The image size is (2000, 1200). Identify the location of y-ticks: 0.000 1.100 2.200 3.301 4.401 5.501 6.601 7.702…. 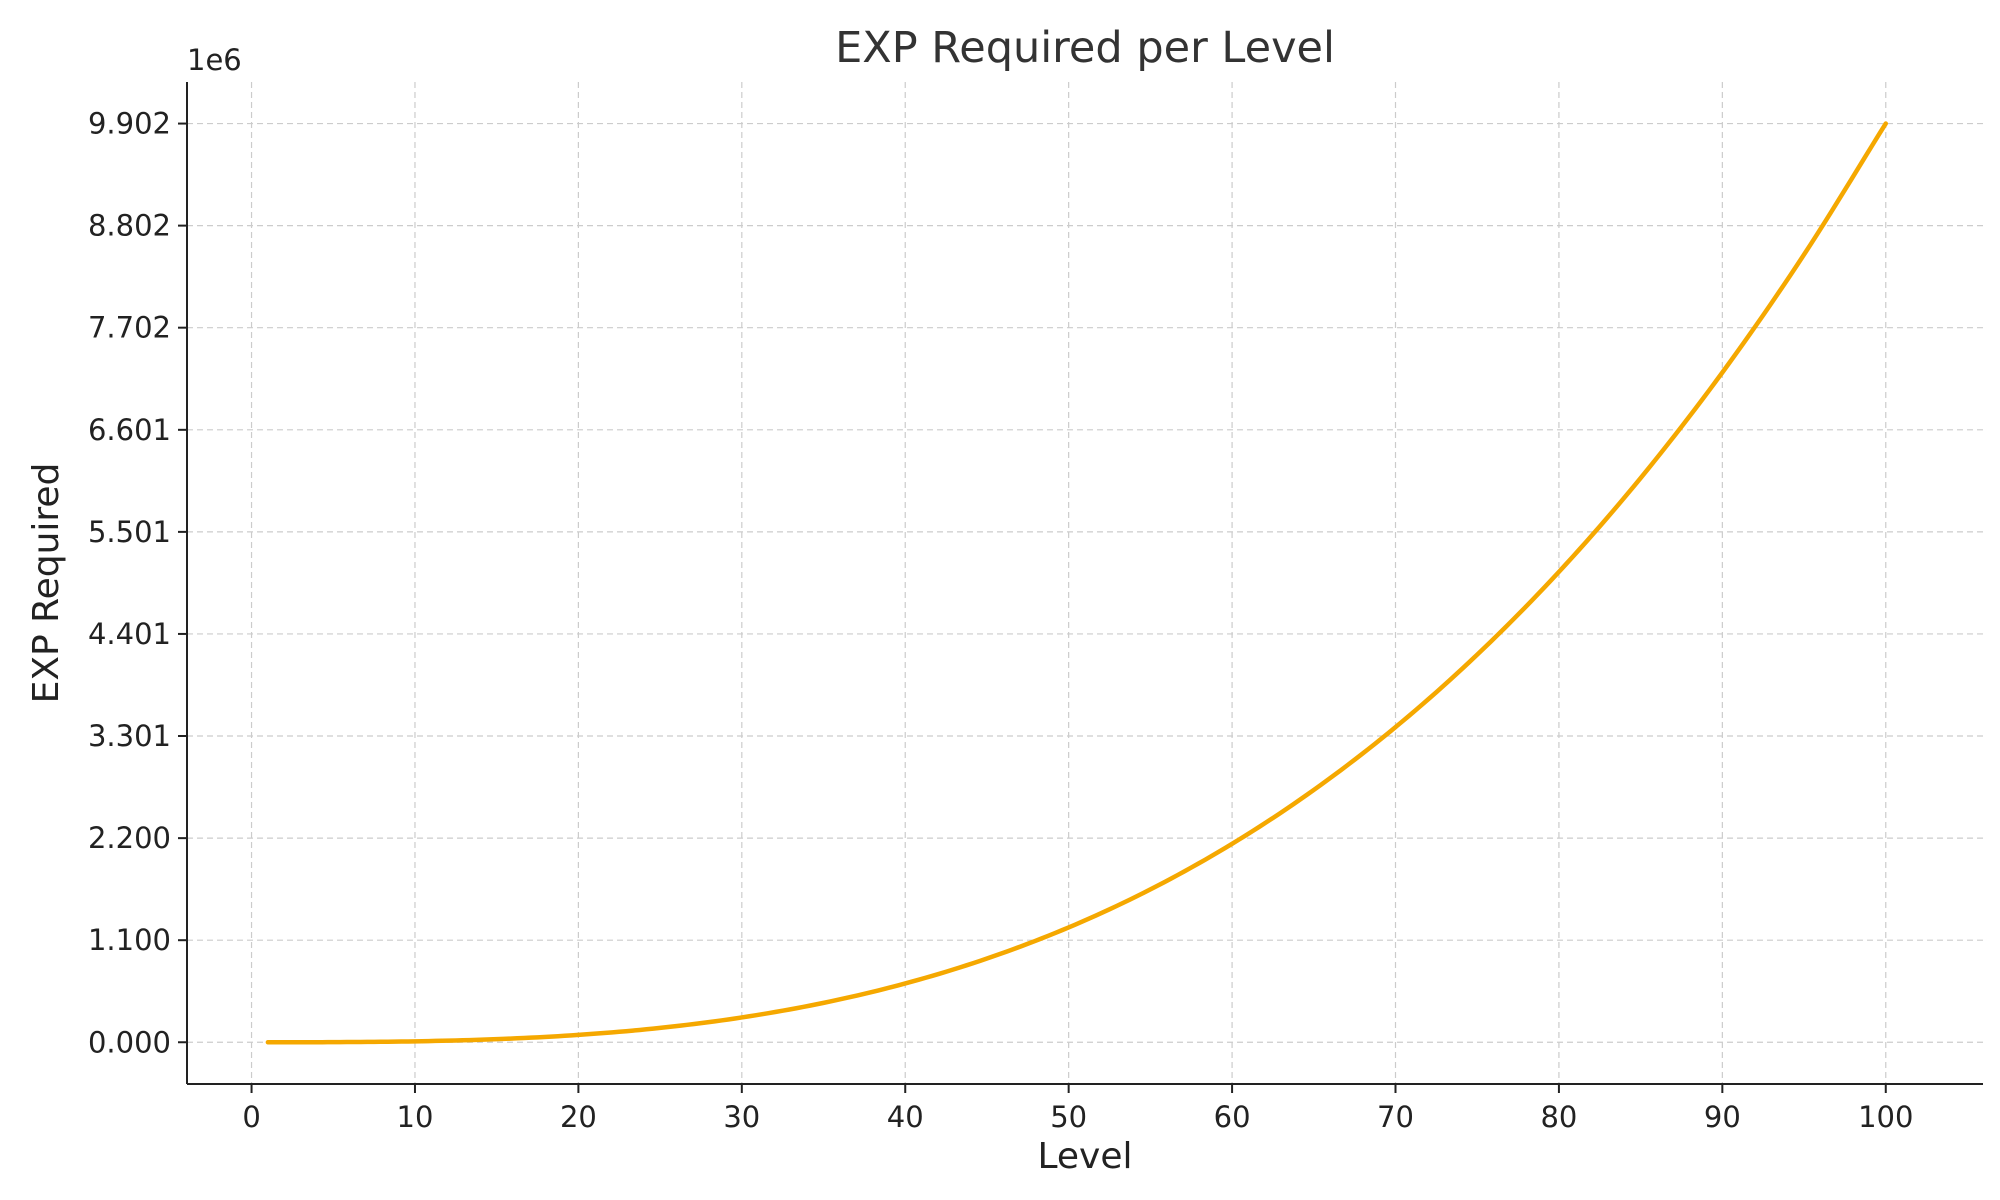
(137, 583).